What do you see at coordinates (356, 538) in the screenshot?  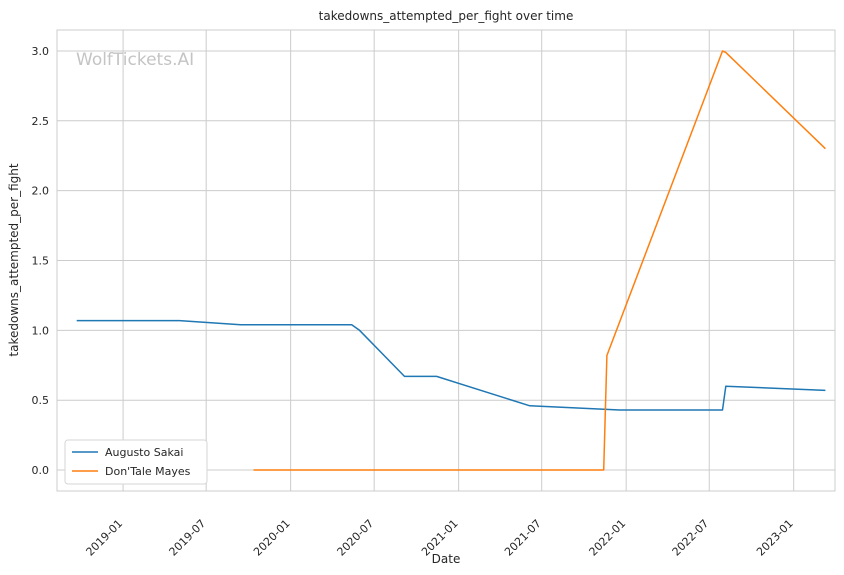 I see `x-tick-label: 2020-07` at bounding box center [356, 538].